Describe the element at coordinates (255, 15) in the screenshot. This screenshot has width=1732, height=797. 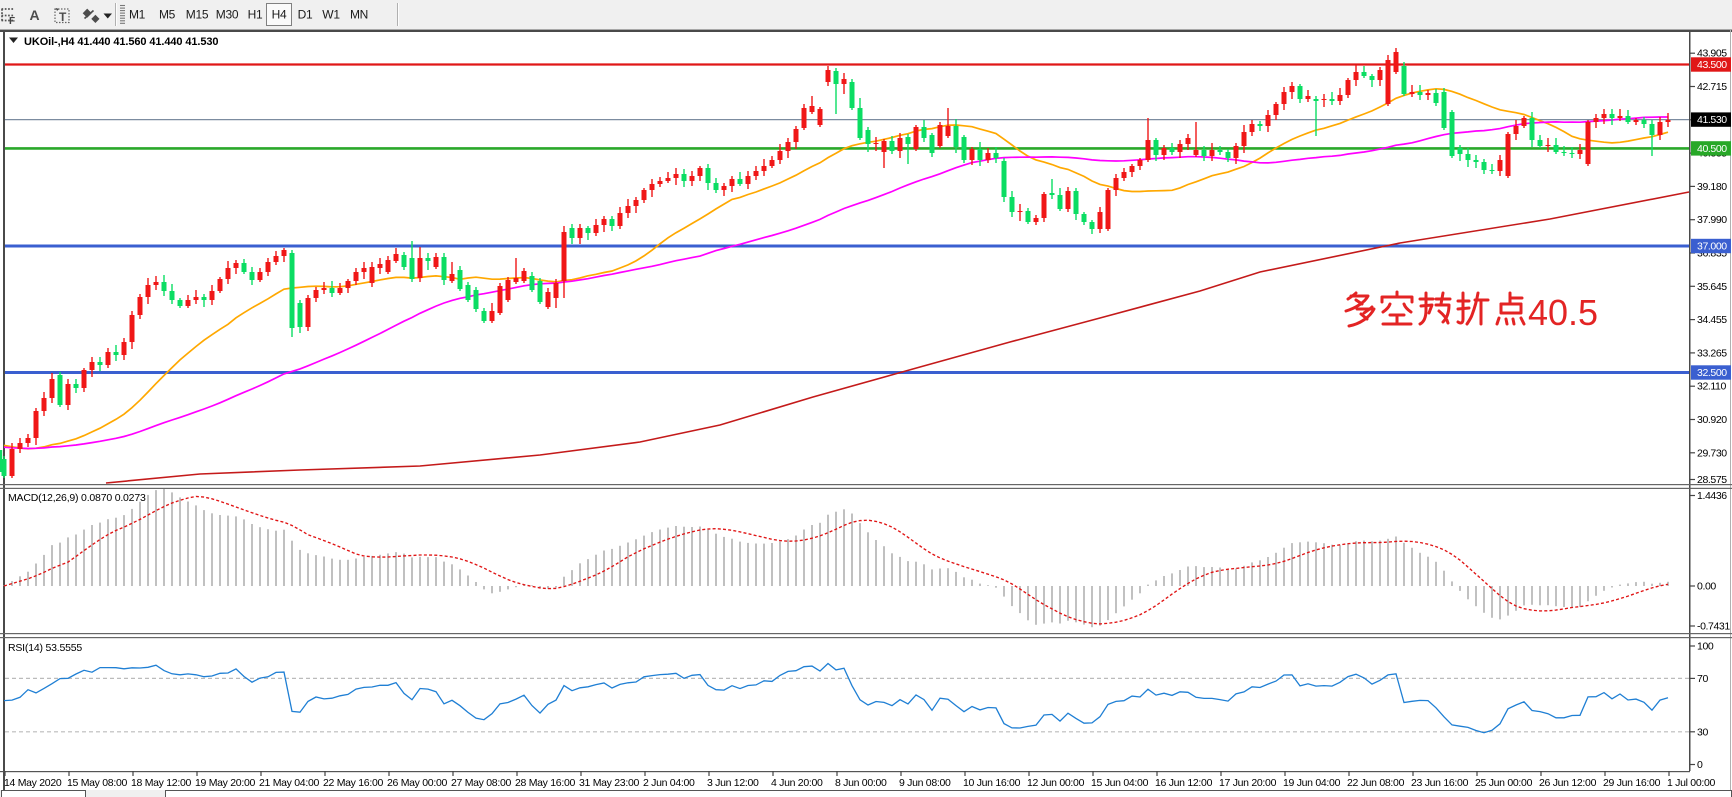
I see `svg-text: H1` at that location.